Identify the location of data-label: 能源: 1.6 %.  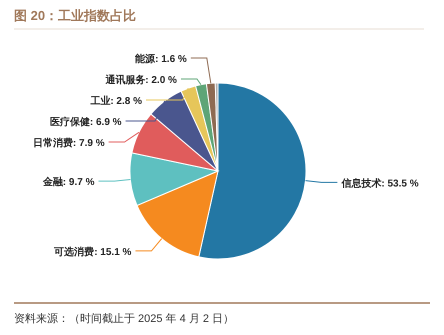
(161, 59).